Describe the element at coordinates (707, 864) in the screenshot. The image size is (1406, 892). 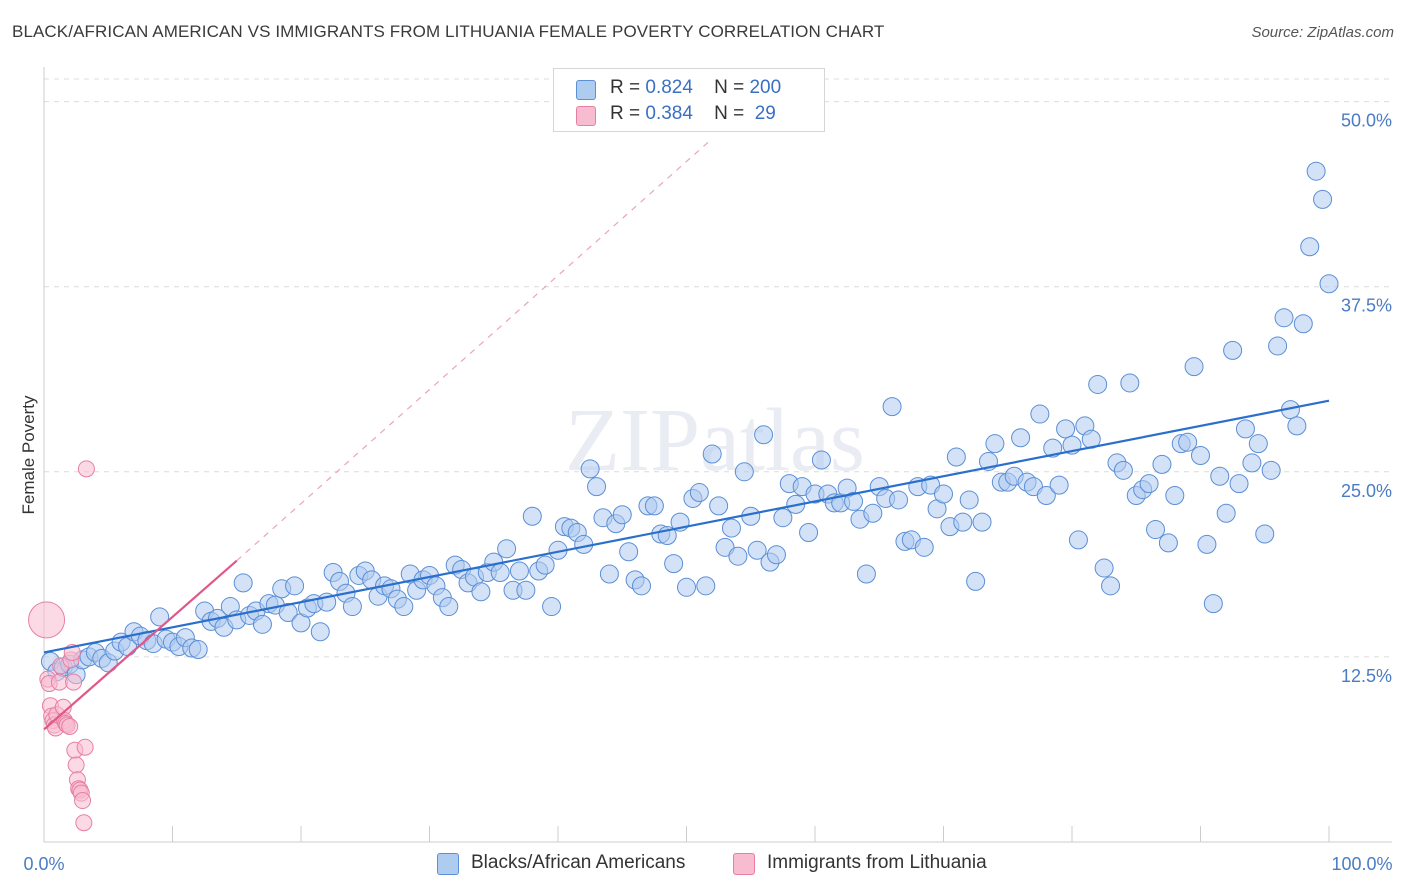
I see `x-tick-labels: 0.0% 100.0%` at that location.